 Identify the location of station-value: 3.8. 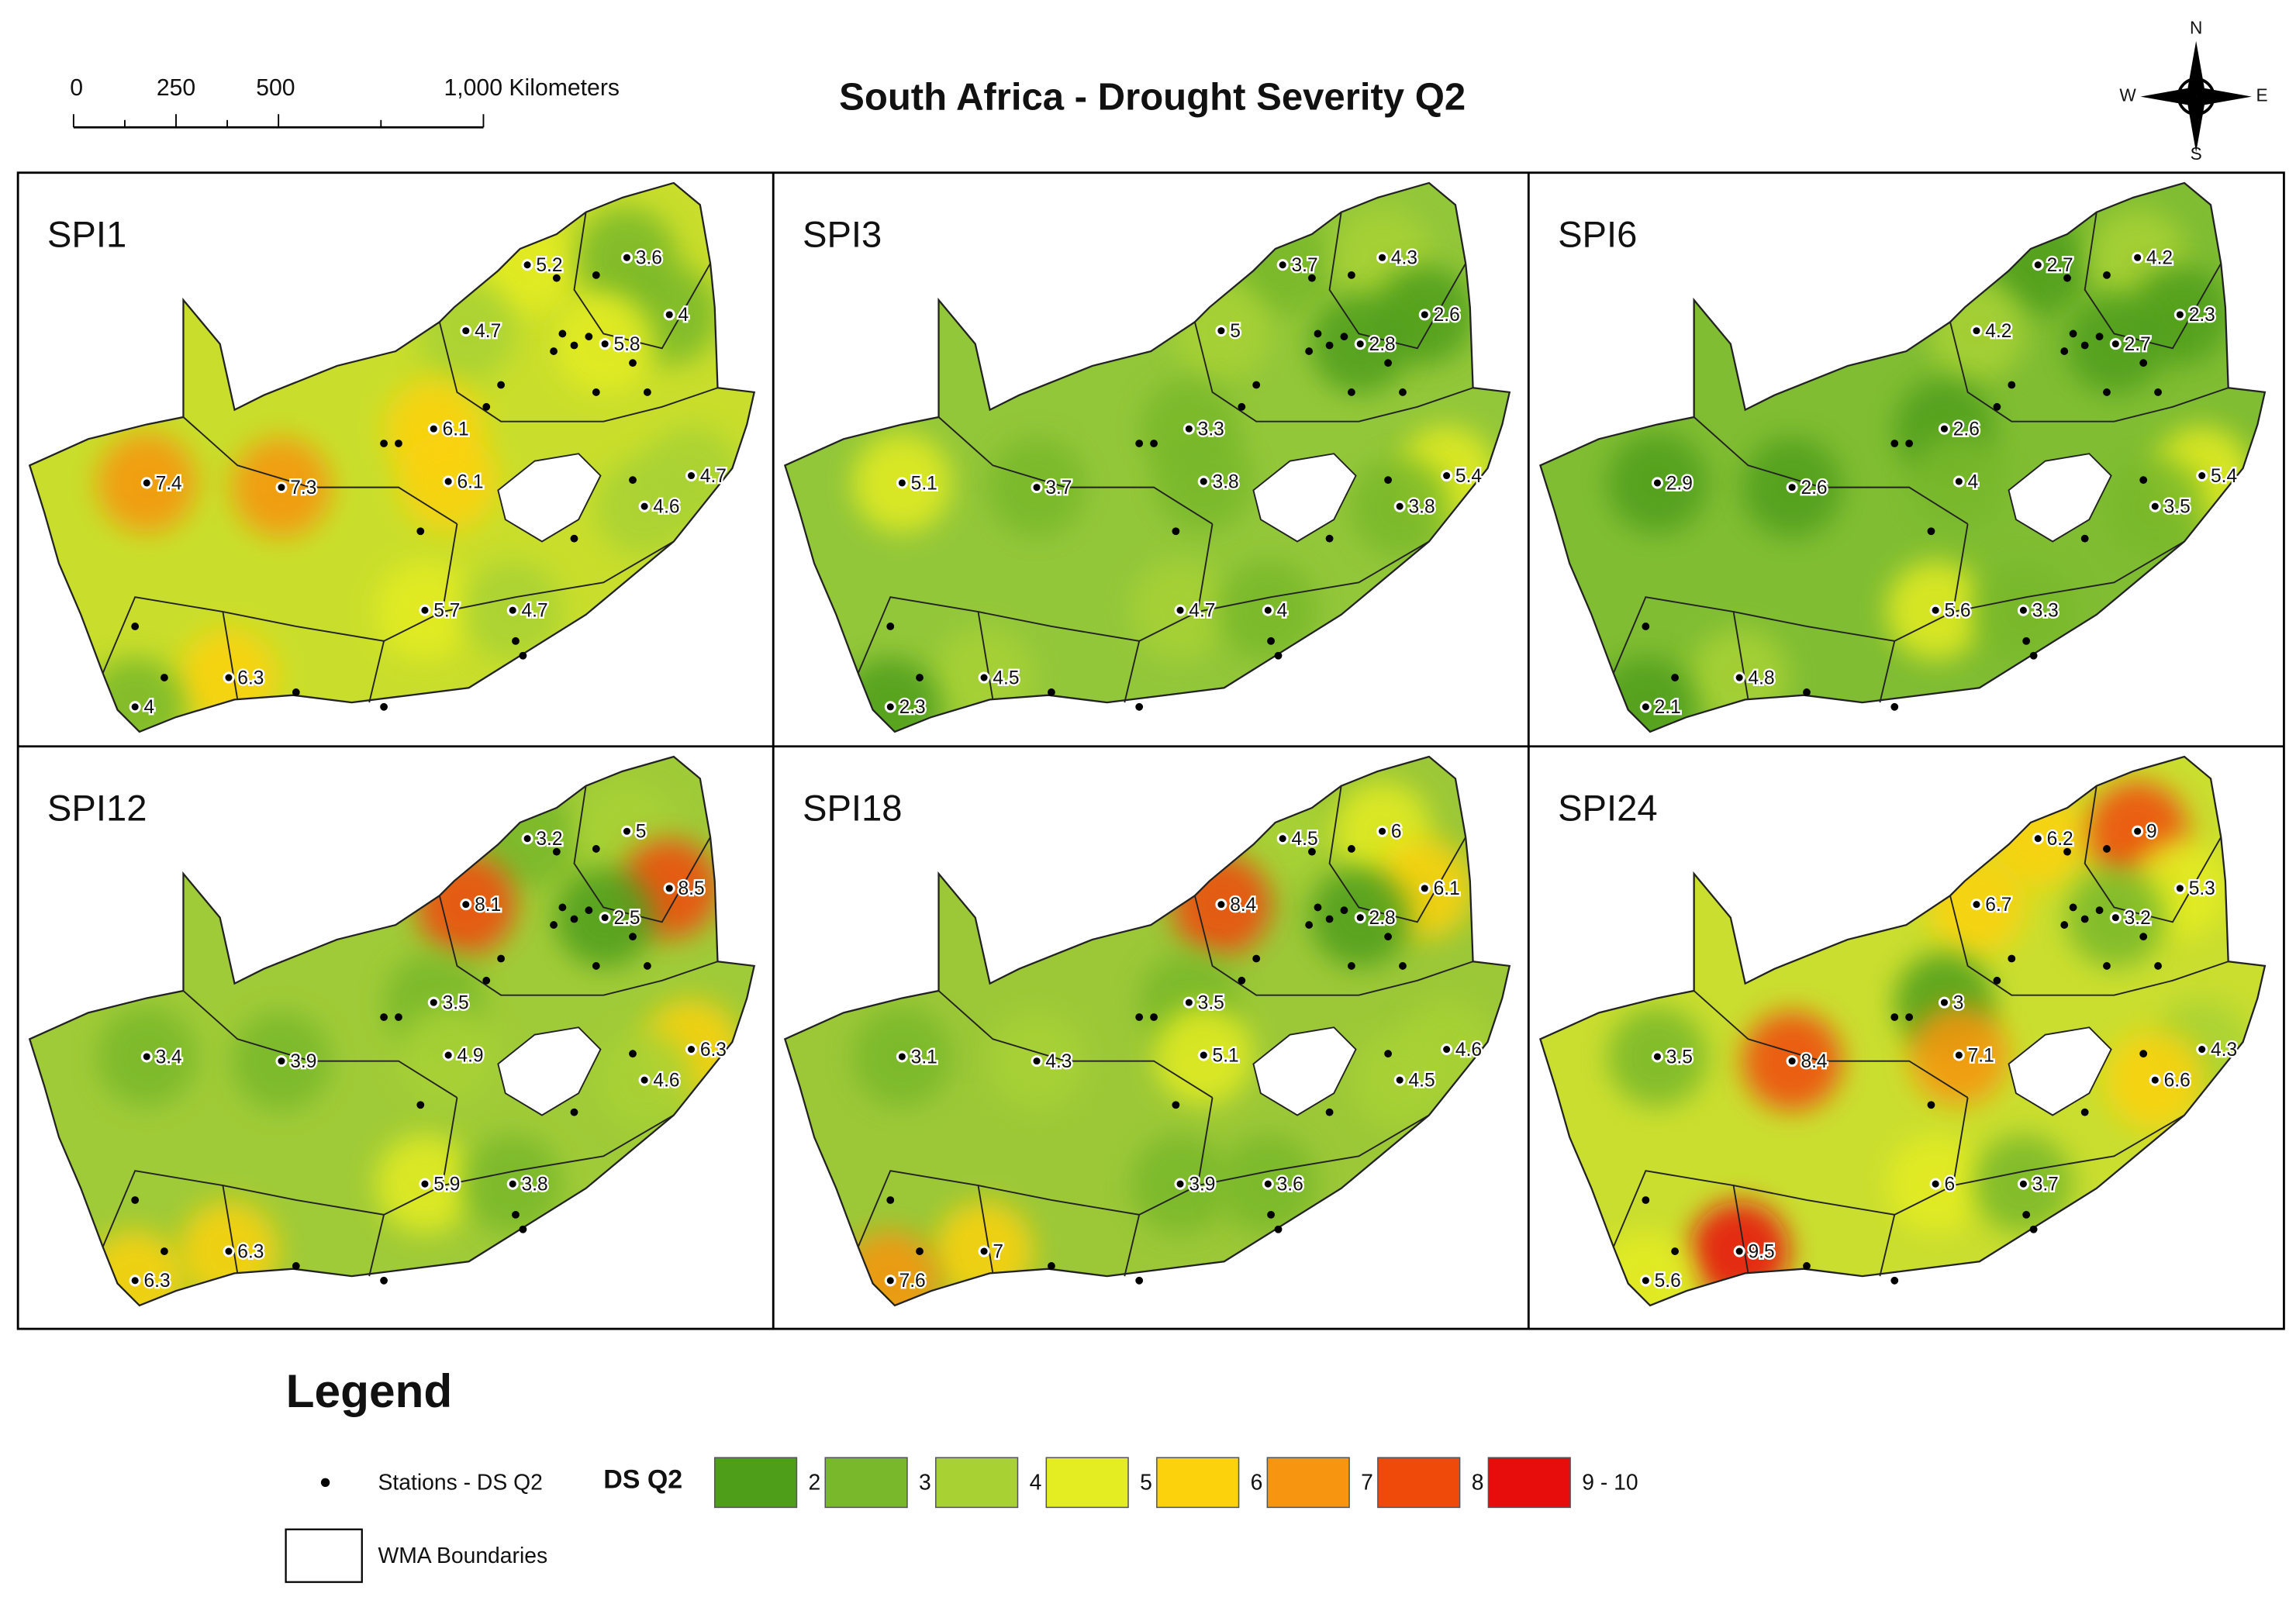
(1226, 481).